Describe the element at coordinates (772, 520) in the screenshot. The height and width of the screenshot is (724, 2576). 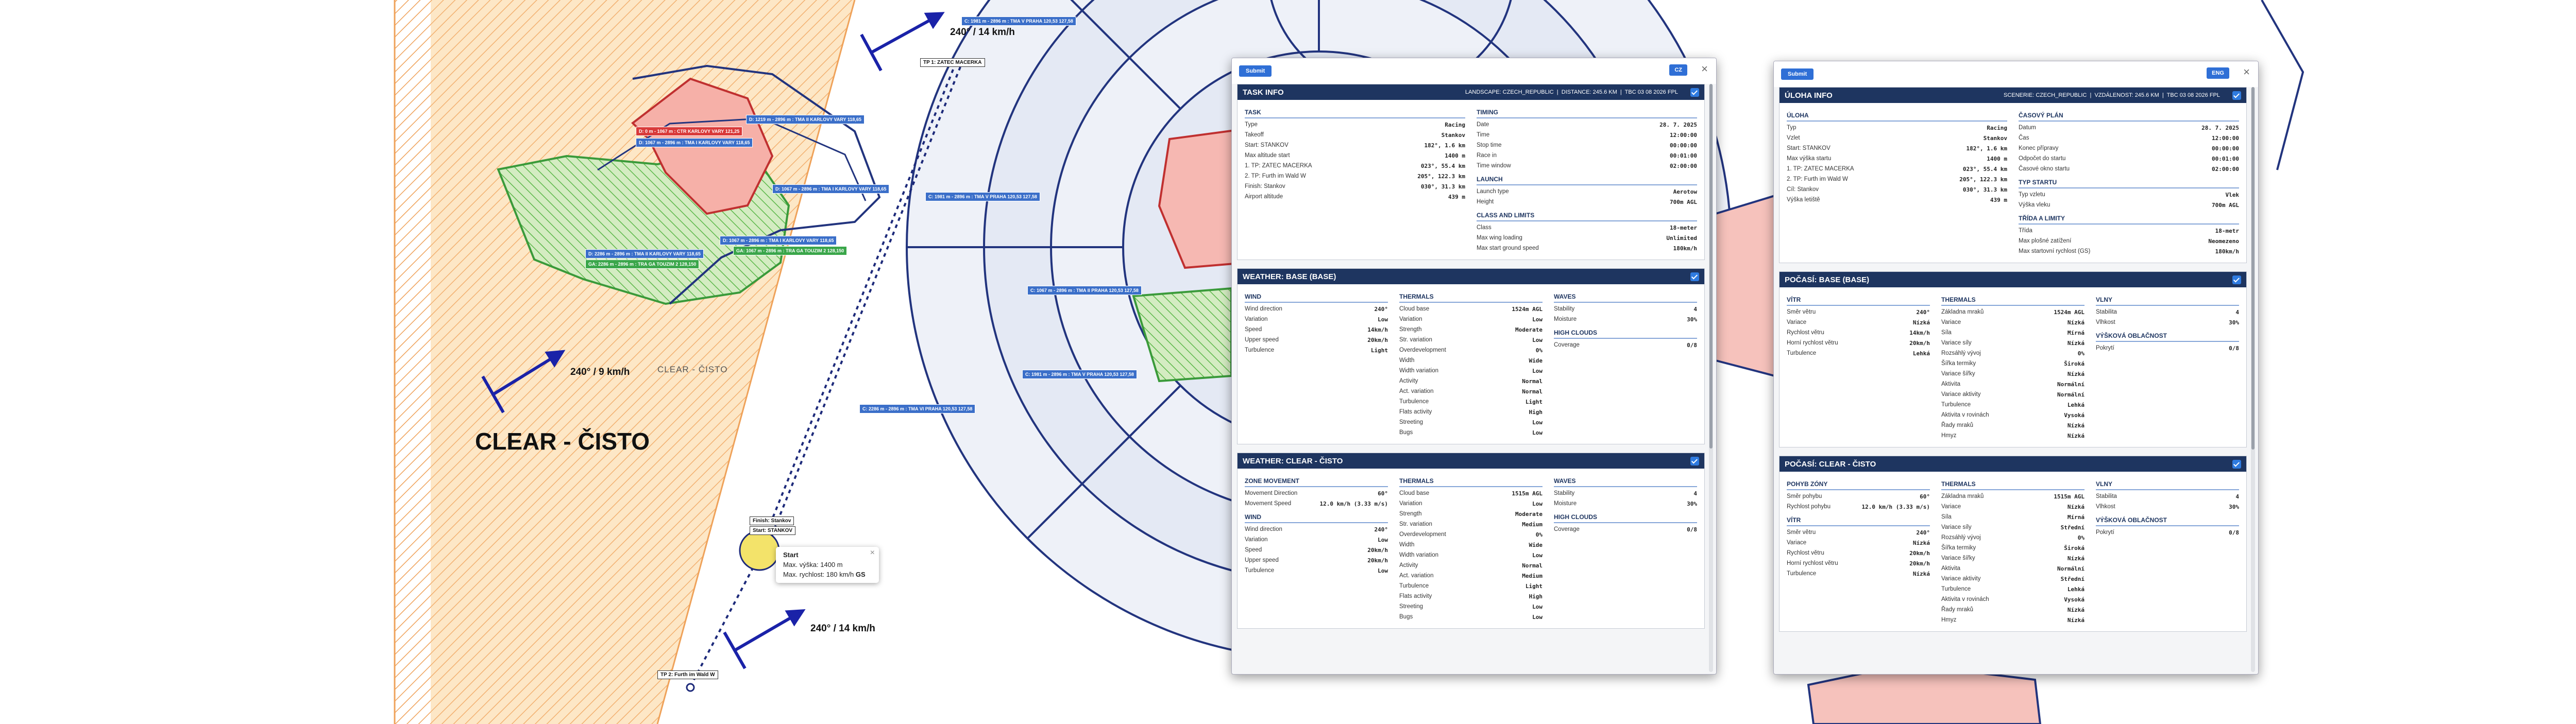
I see `turnpoint-label: Finish: Stankov` at that location.